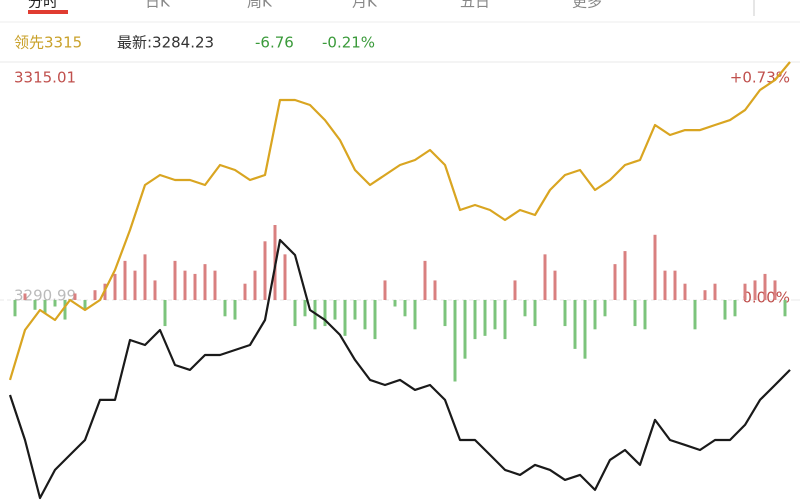  I want to click on latest-label: 最新:3284.23, so click(165, 43).